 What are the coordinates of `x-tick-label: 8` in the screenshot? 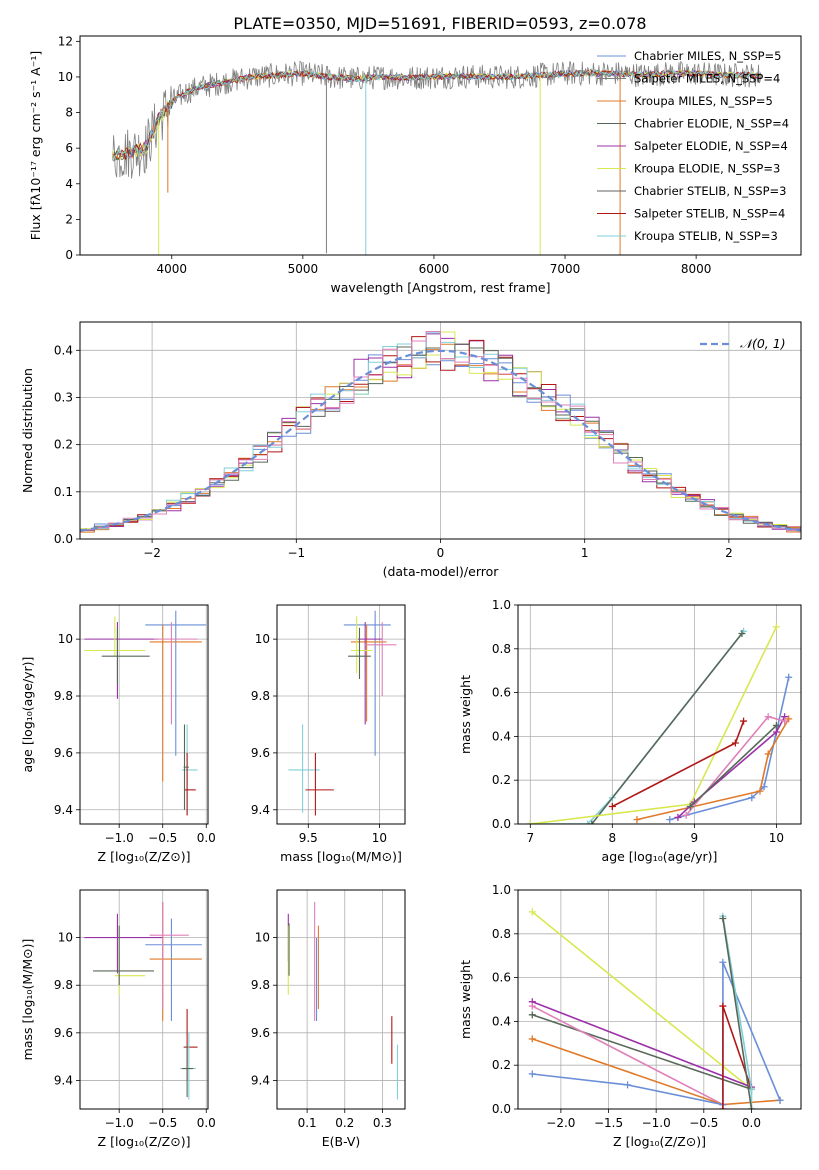 It's located at (613, 838).